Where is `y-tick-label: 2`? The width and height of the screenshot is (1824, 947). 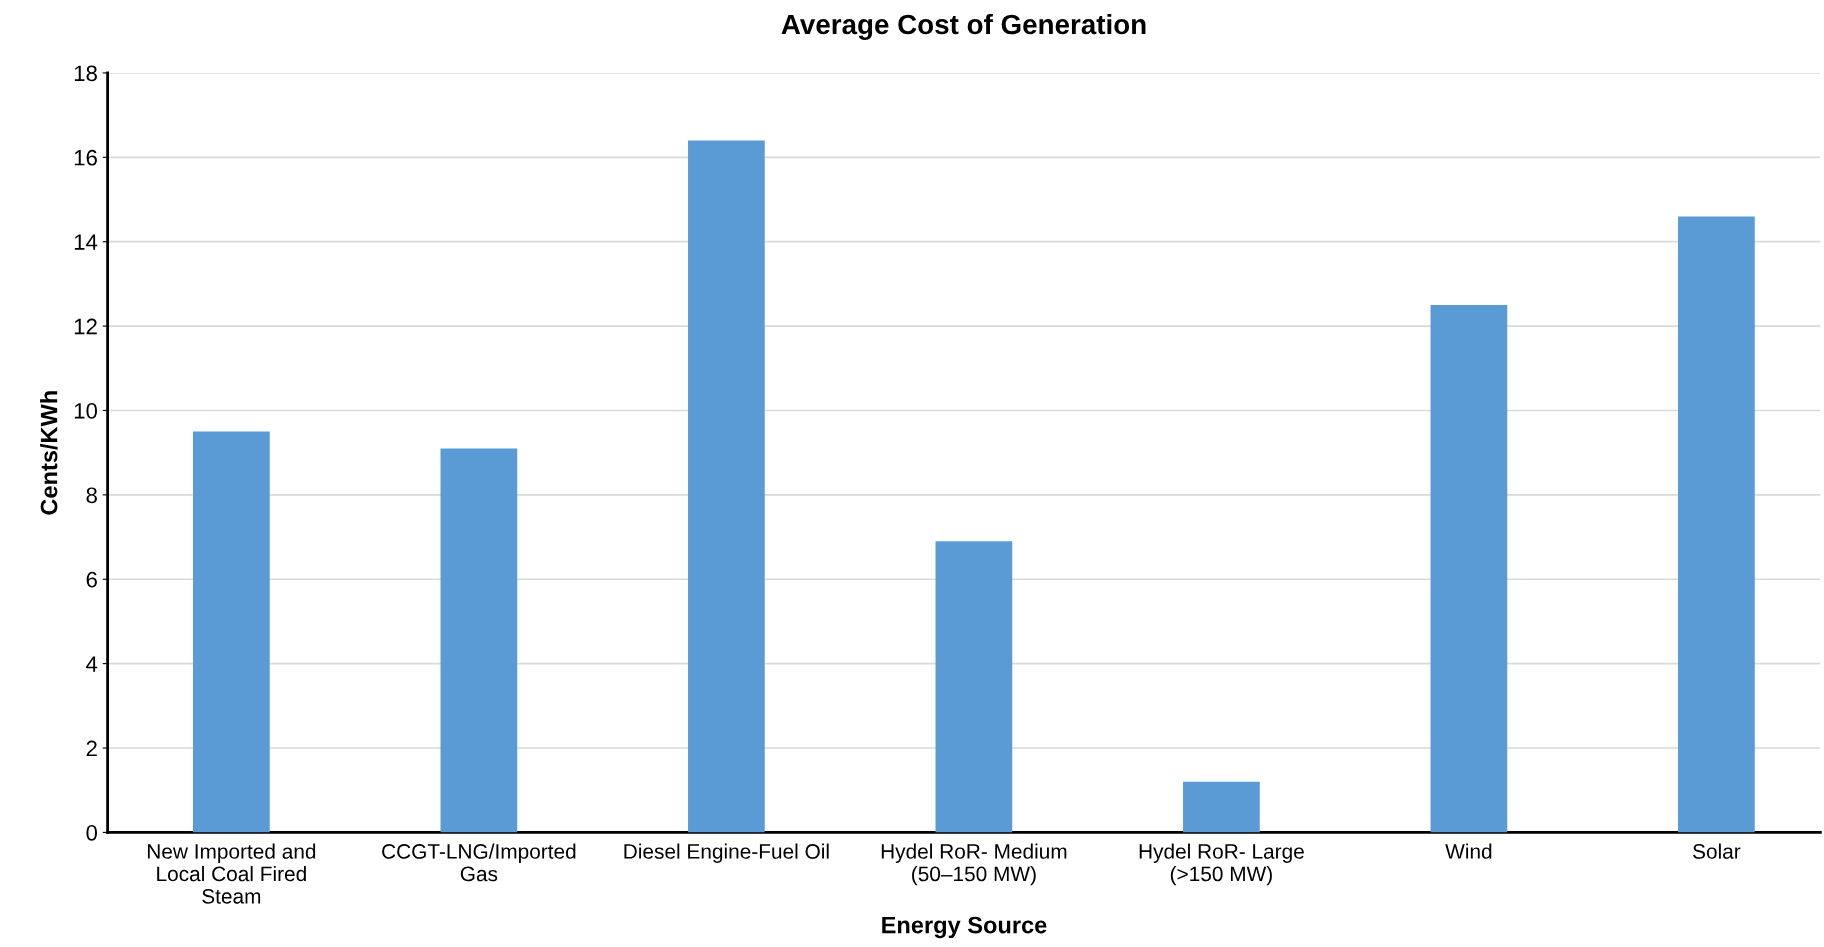 y-tick-label: 2 is located at coordinates (91, 748).